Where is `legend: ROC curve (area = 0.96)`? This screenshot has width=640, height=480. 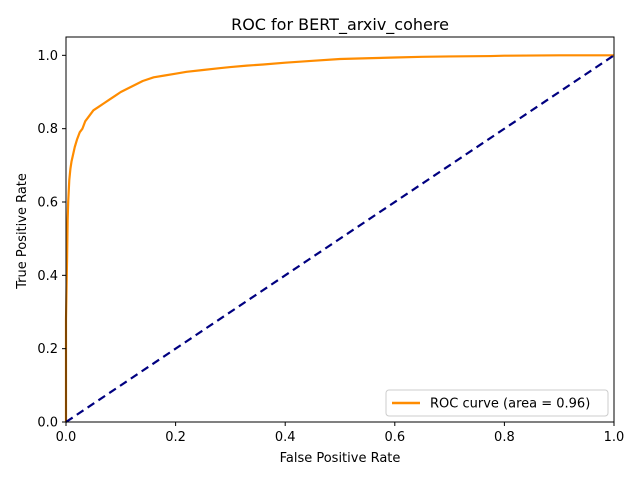
legend: ROC curve (area = 0.96) is located at coordinates (497, 403).